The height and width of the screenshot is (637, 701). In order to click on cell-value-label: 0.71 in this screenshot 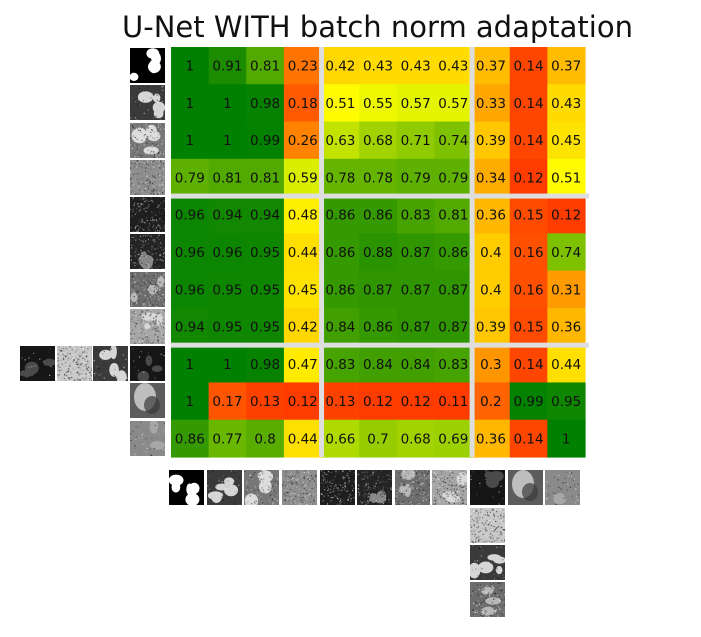, I will do `click(416, 141)`.